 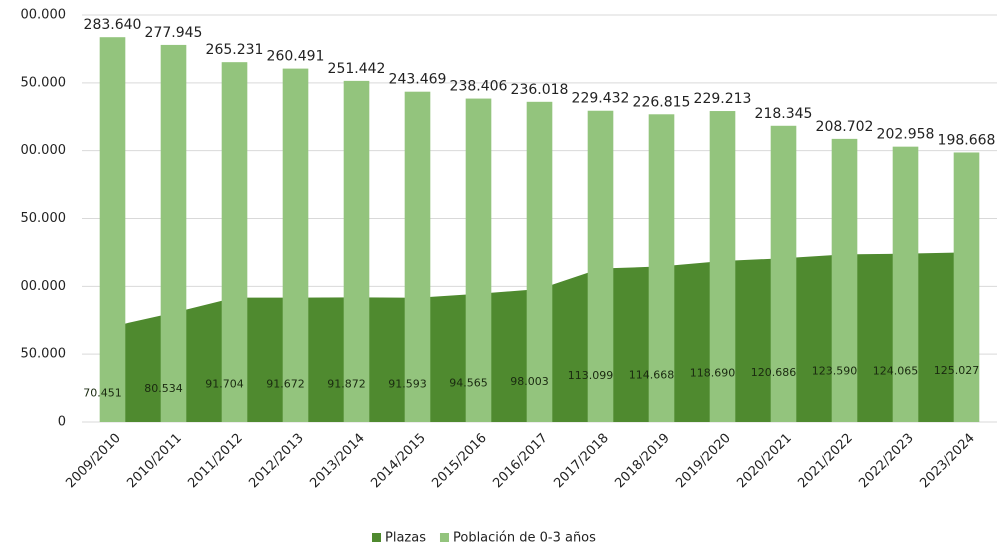 I want to click on bar-value-label: 226.815, so click(x=662, y=102).